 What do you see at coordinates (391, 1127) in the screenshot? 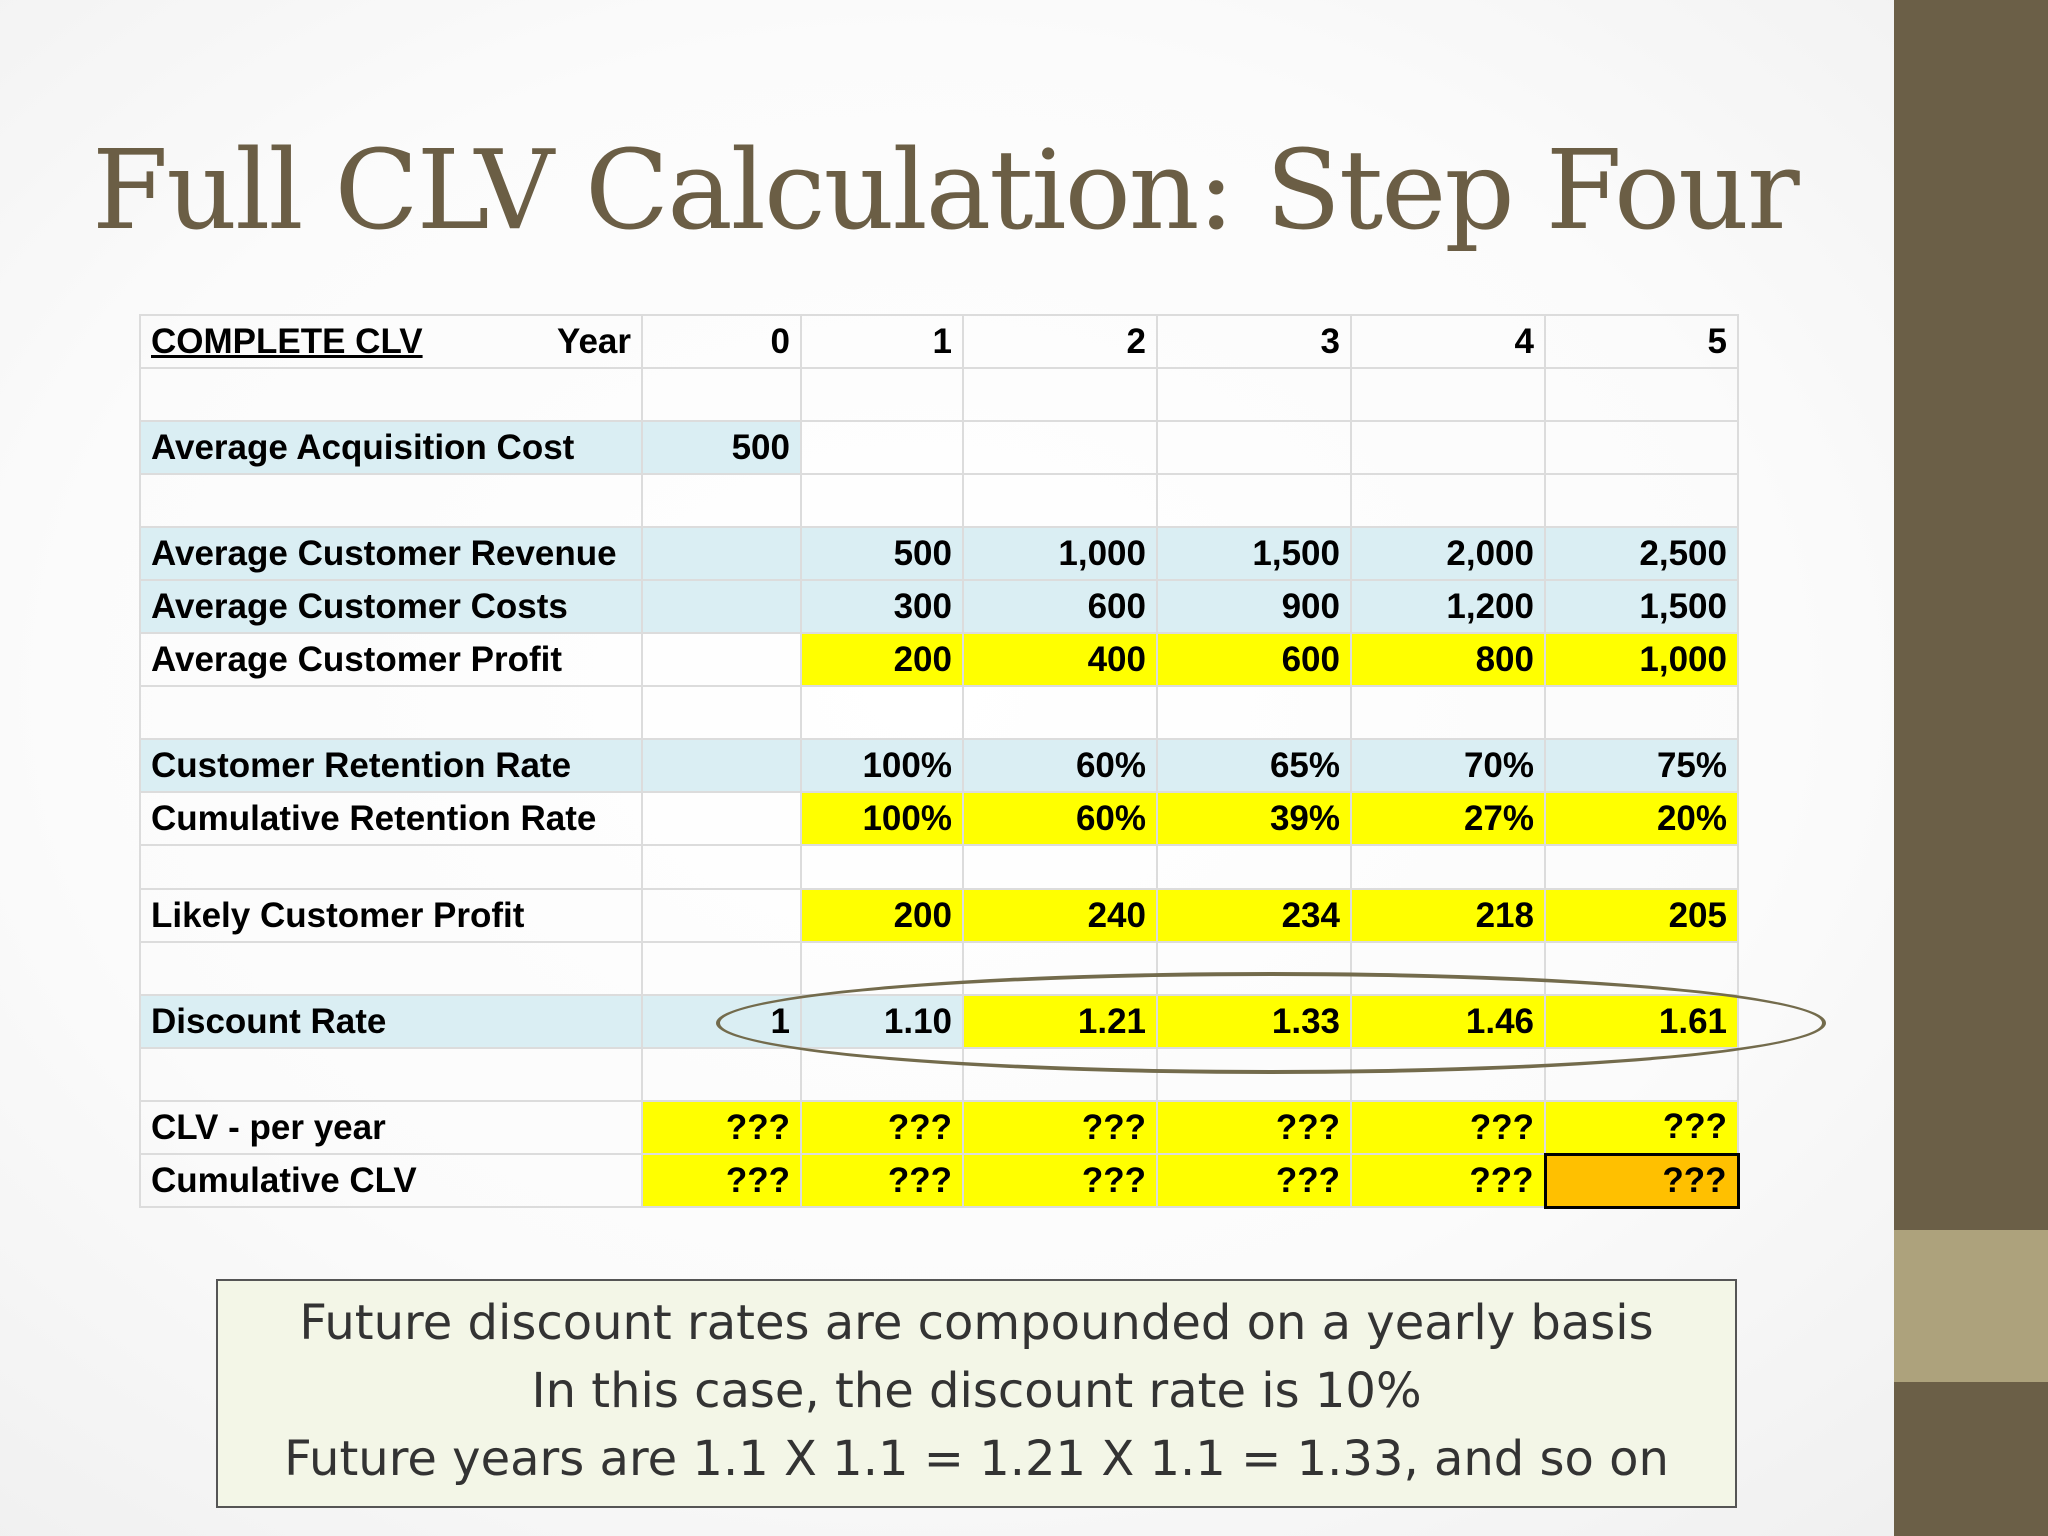
I see `row-label: CLV - per year` at bounding box center [391, 1127].